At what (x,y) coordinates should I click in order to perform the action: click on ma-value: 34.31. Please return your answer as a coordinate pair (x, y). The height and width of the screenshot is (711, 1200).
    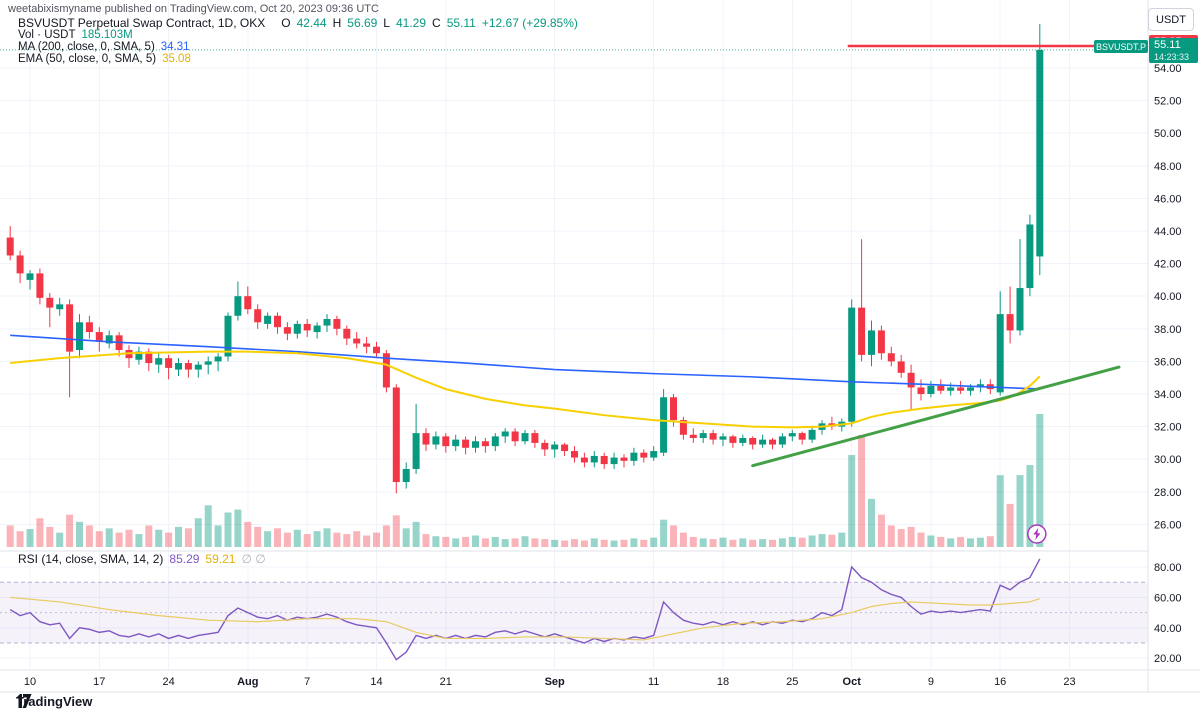
    Looking at the image, I should click on (175, 47).